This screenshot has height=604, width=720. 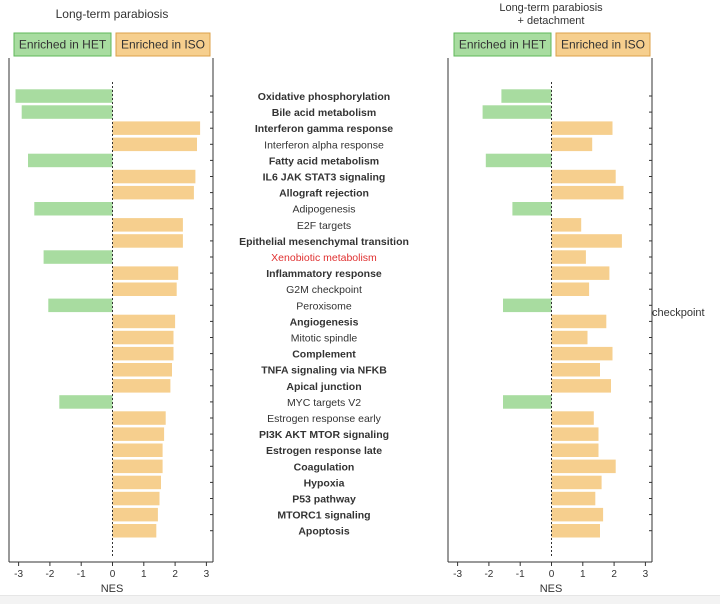 I want to click on right-xtick-label: -1, so click(x=520, y=574).